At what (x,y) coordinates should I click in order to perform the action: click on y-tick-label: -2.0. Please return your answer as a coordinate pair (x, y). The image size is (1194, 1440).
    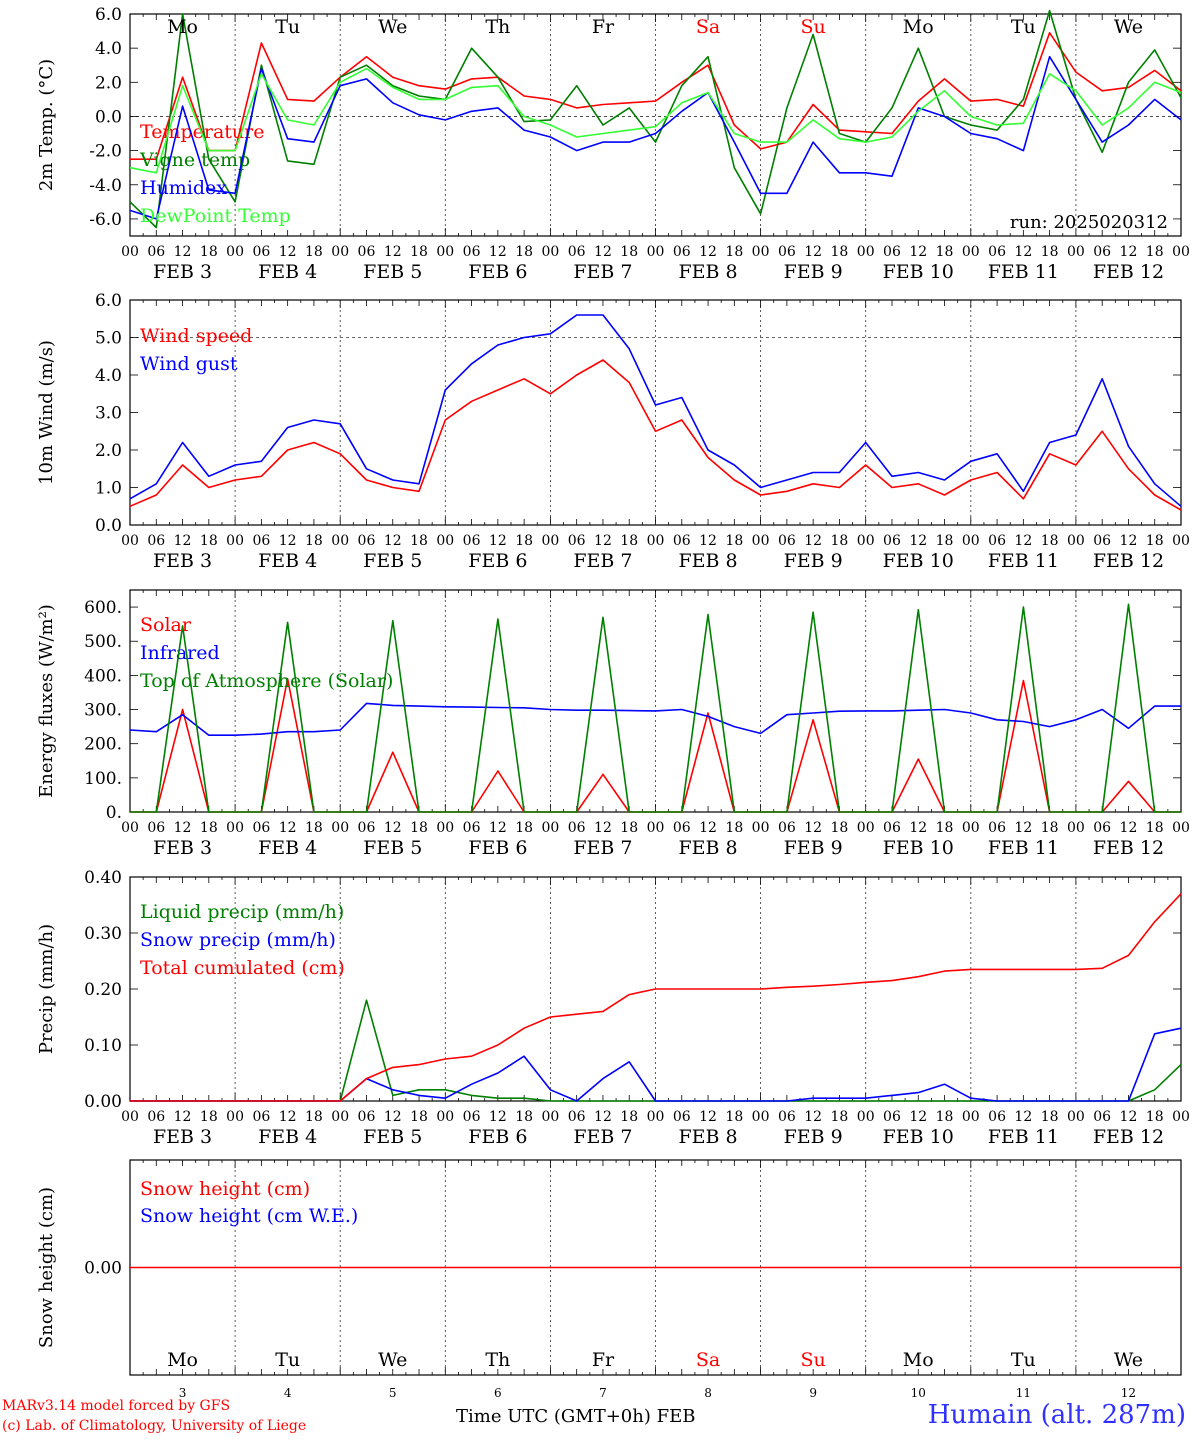
    Looking at the image, I should click on (105, 152).